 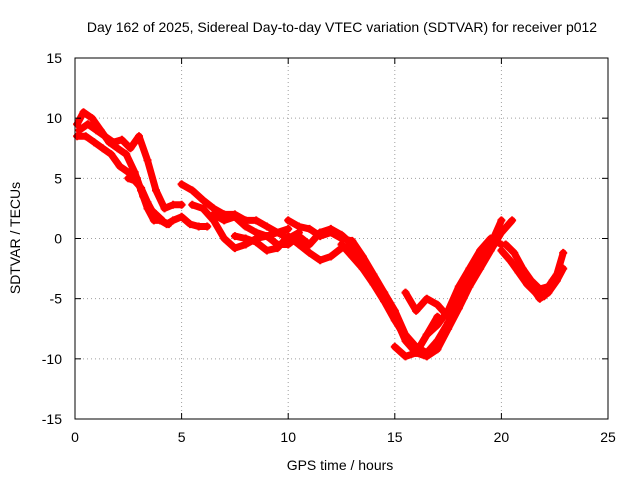 I want to click on x-tick-label: 20, so click(x=502, y=437).